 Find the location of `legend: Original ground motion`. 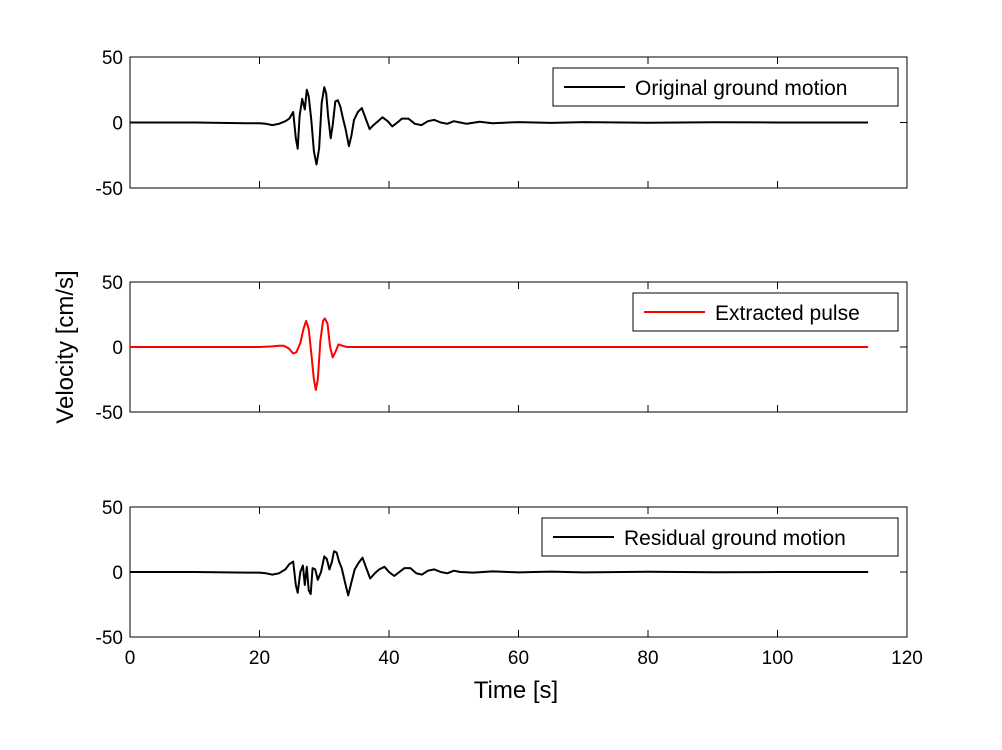

legend: Original ground motion is located at coordinates (725, 87).